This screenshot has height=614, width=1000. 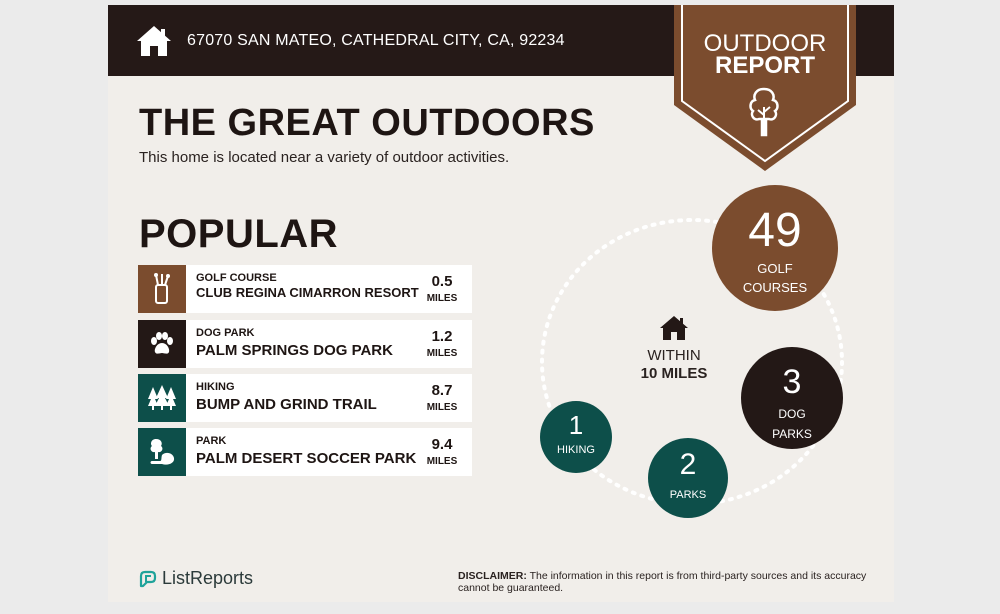 I want to click on bubble-label-line2: COURSES, so click(x=775, y=287).